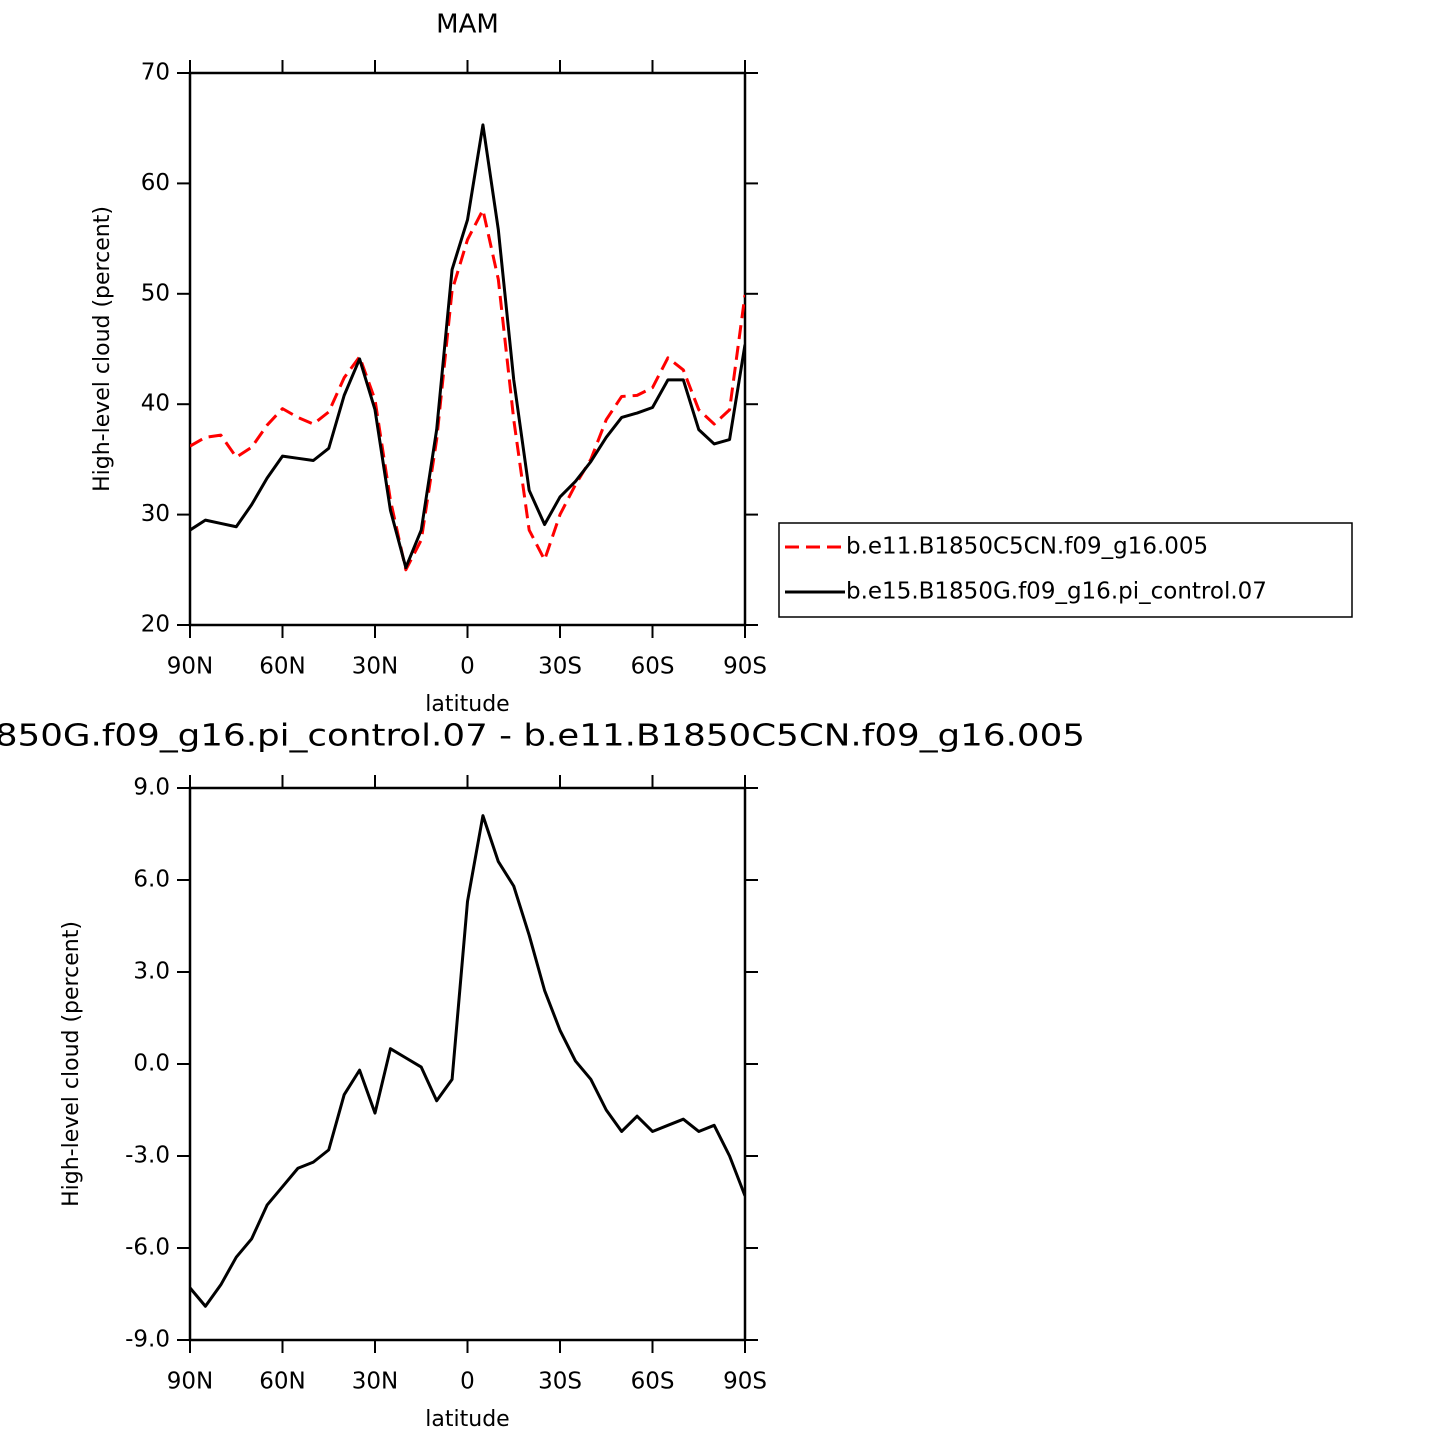  I want to click on y-tick-label: 70, so click(155, 73).